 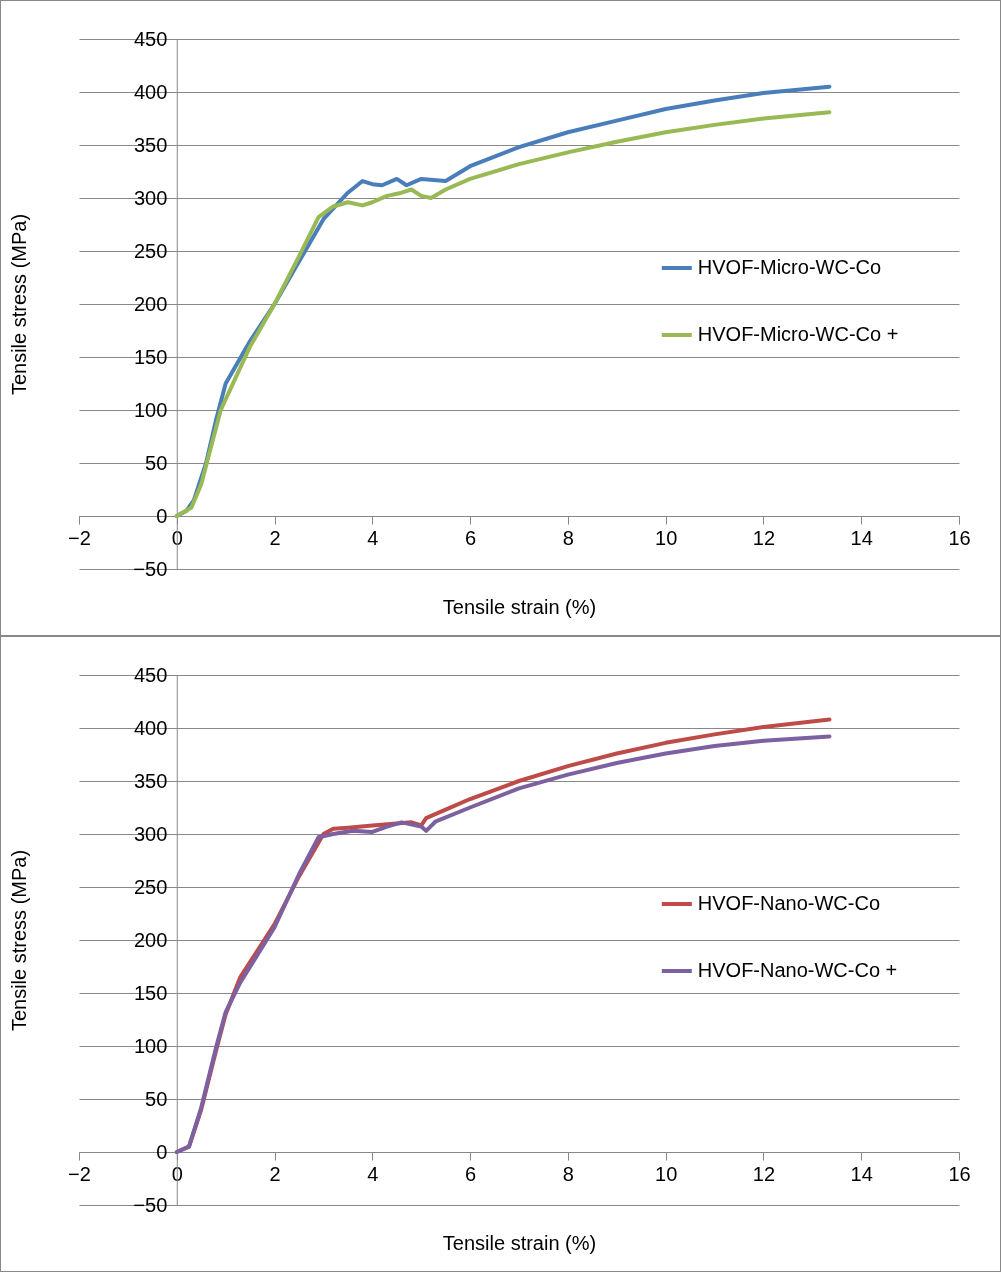 What do you see at coordinates (789, 903) in the screenshot?
I see `legend-label: HVOF-Nano-WC-Co` at bounding box center [789, 903].